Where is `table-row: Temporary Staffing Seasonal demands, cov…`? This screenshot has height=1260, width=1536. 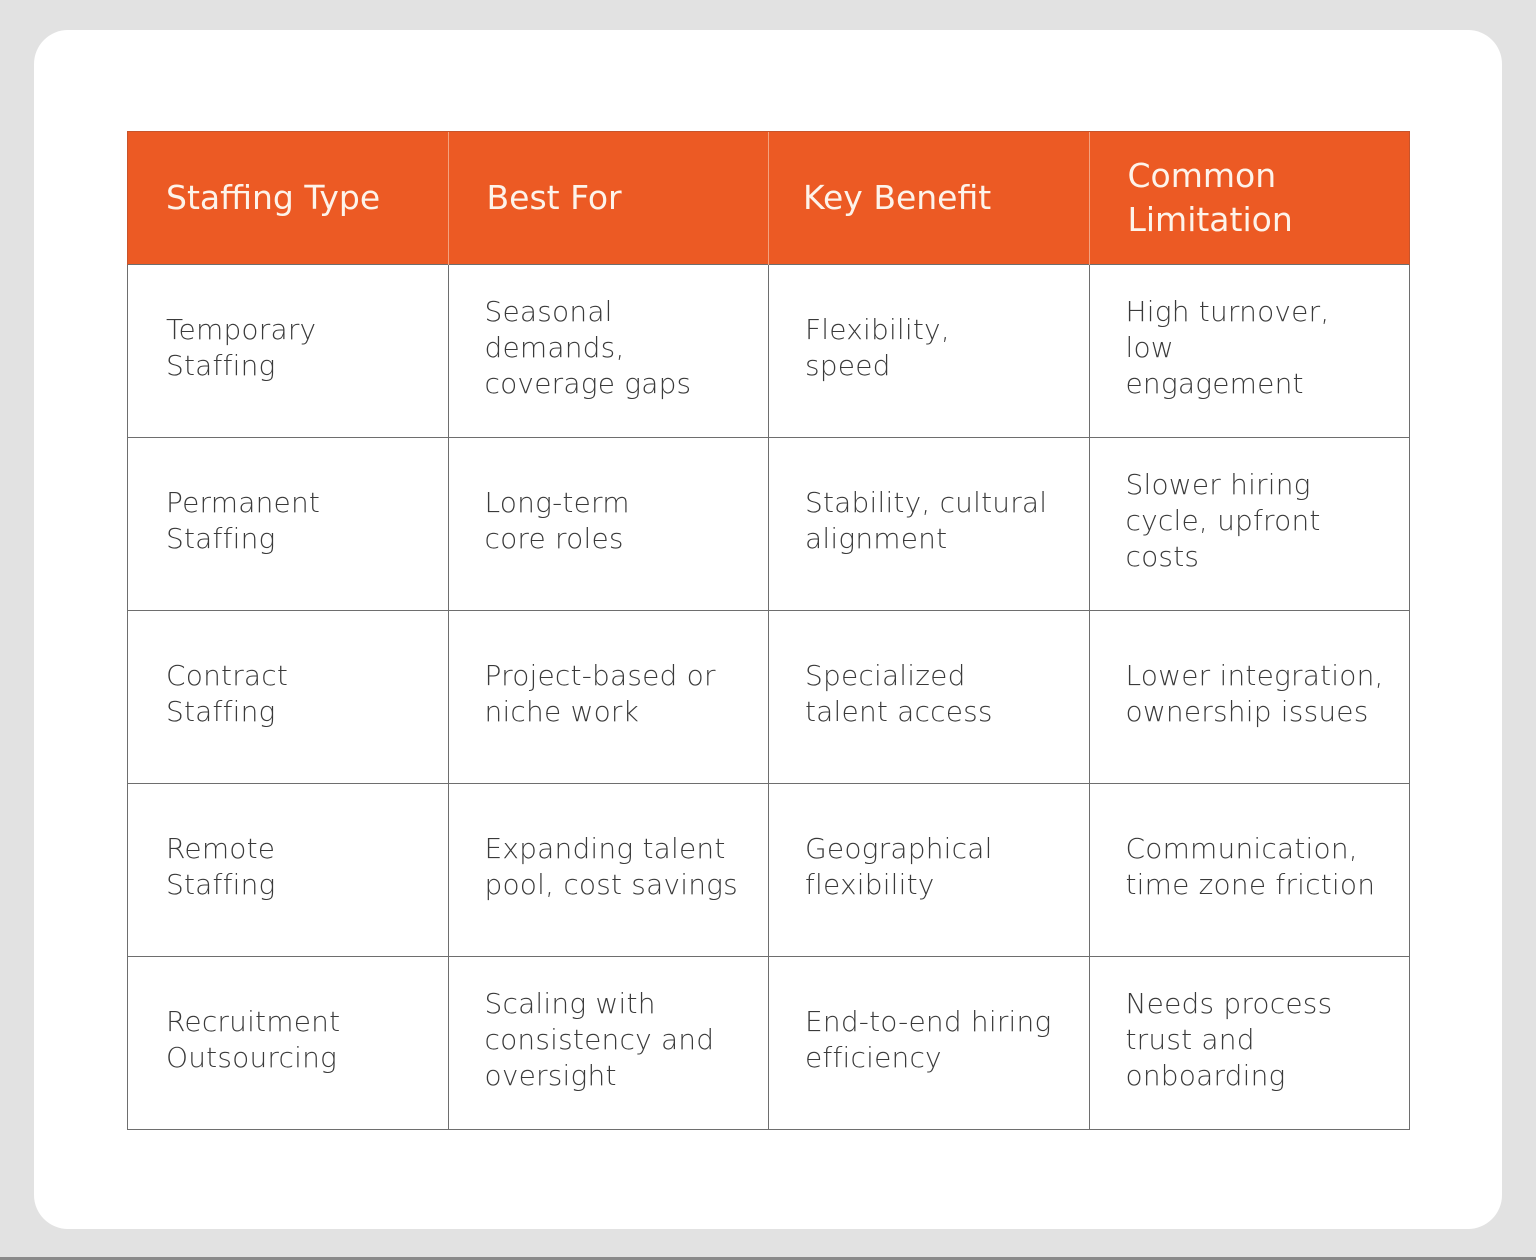 table-row: Temporary Staffing Seasonal demands, cov… is located at coordinates (768, 351).